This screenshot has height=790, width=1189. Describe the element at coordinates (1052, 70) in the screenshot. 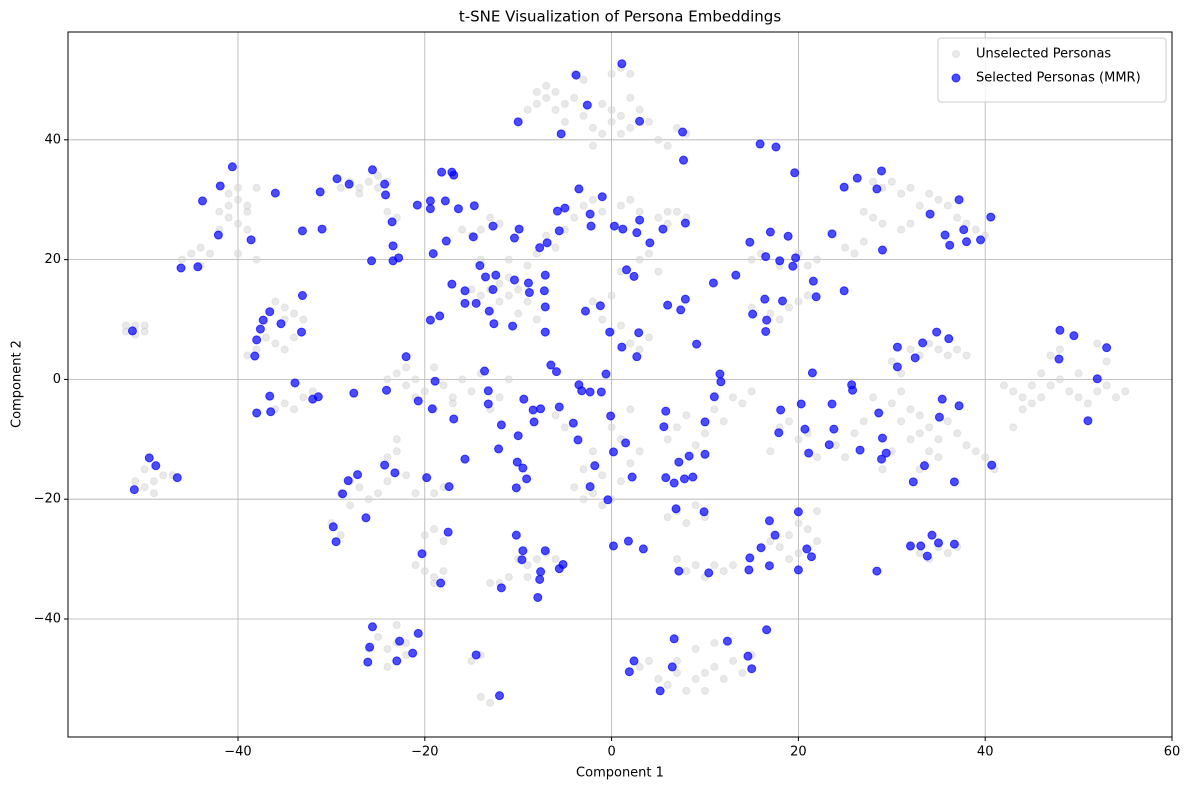

I see `legend-box` at that location.